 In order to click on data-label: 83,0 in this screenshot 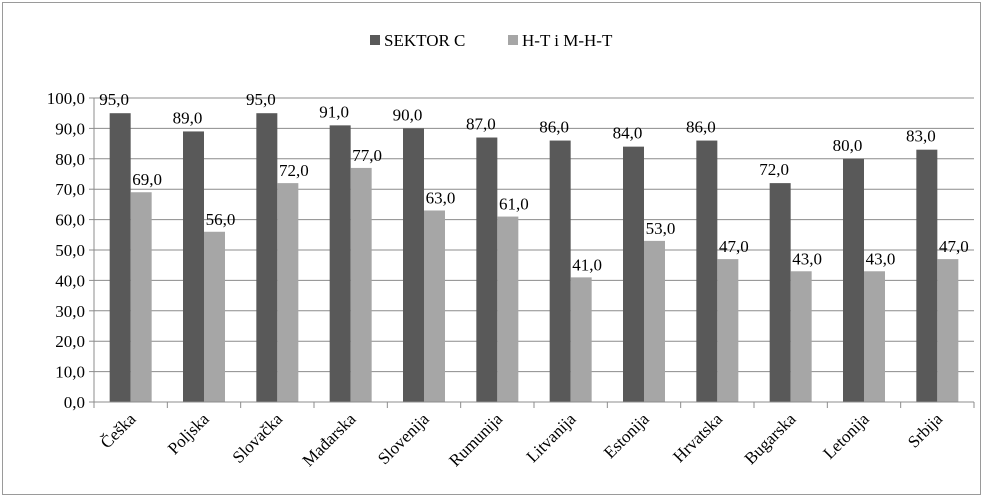, I will do `click(921, 136)`.